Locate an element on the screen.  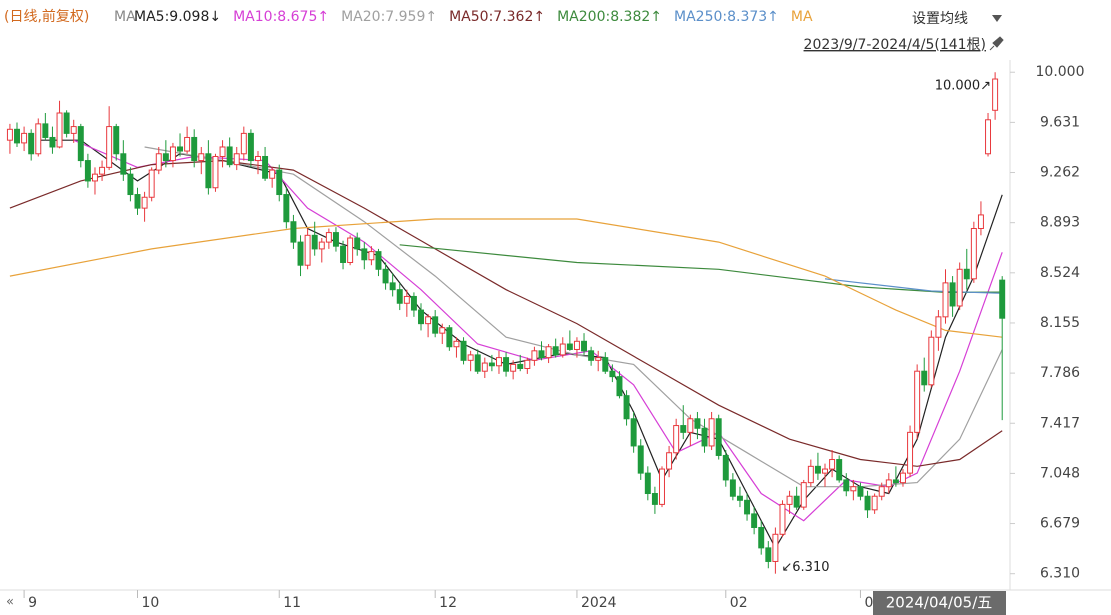
current-date: 2024/04/05/五 is located at coordinates (939, 603).